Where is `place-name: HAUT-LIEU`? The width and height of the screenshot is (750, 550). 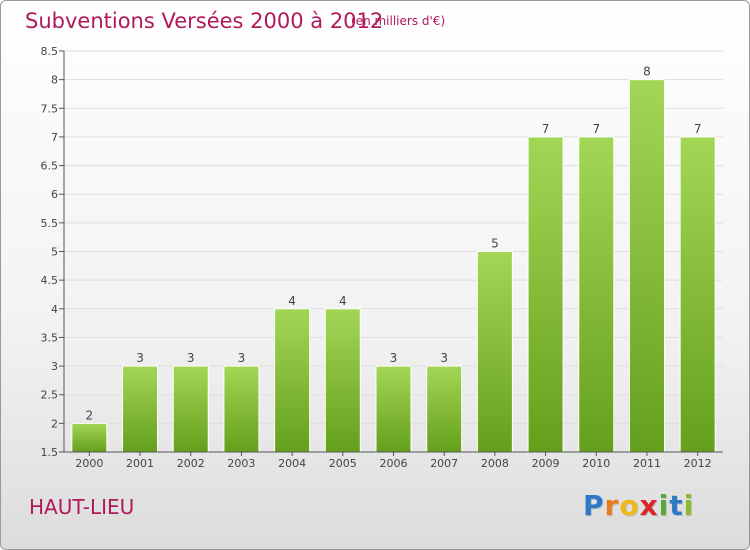 place-name: HAUT-LIEU is located at coordinates (82, 507).